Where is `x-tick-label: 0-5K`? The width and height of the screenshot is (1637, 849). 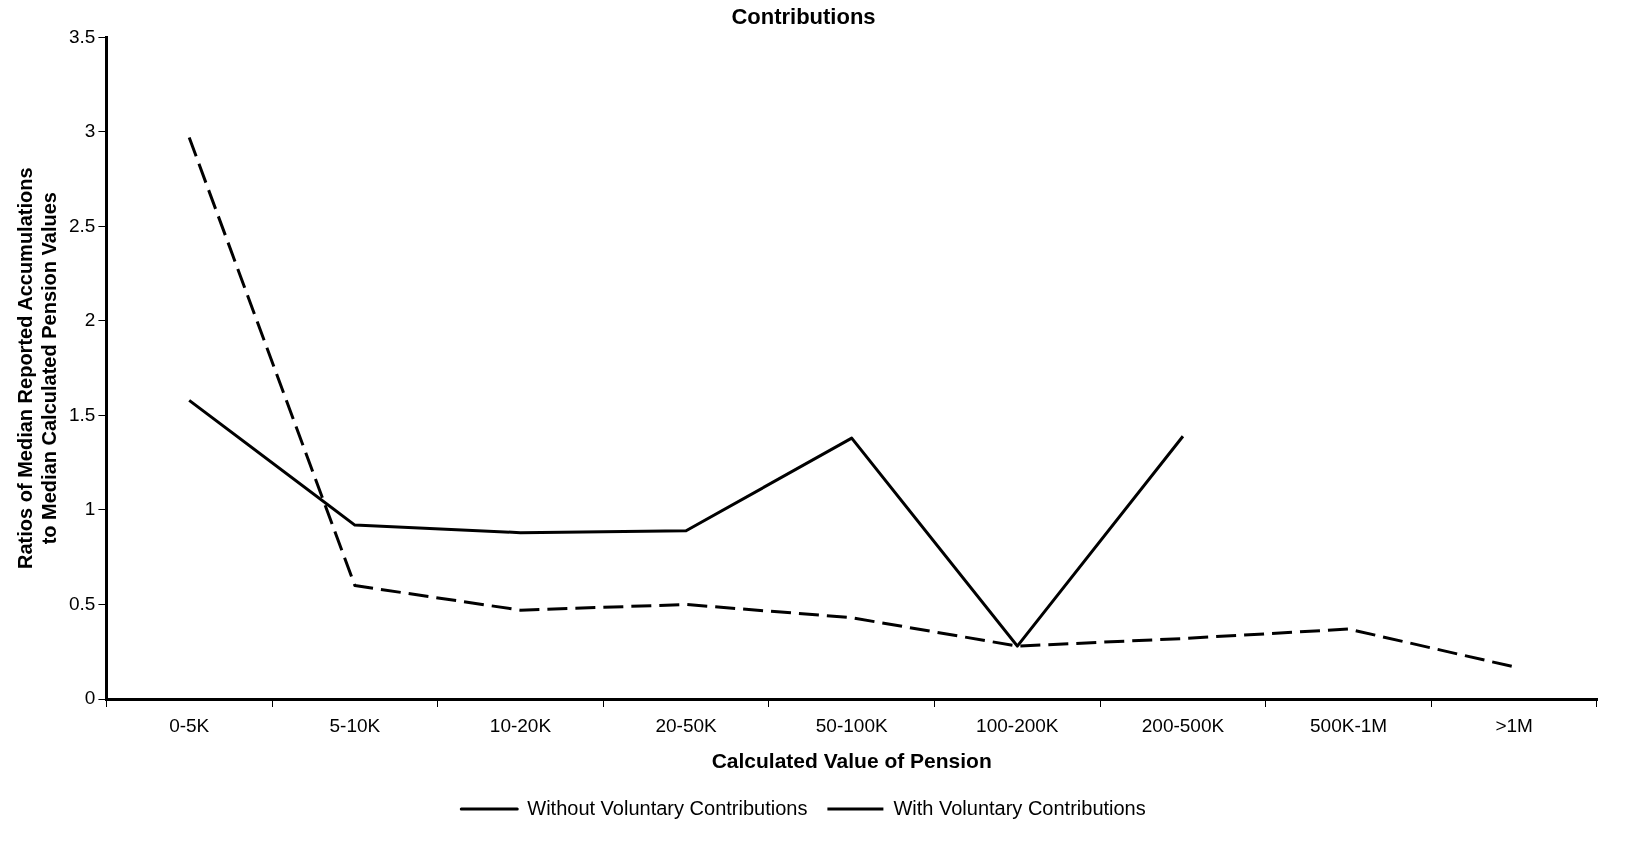
x-tick-label: 0-5K is located at coordinates (189, 725).